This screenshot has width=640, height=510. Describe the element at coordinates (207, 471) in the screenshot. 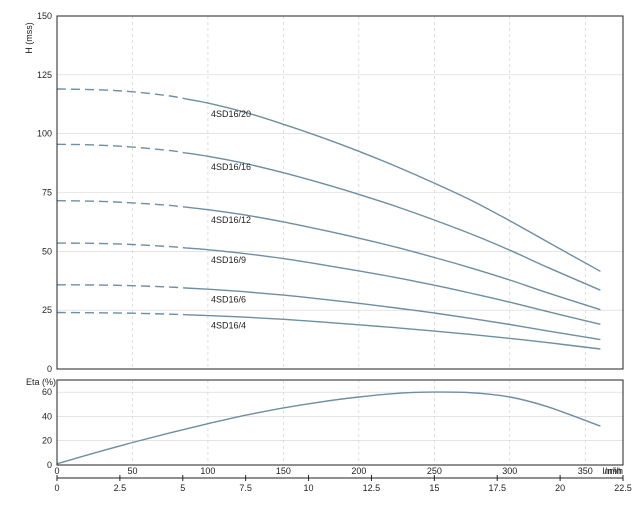

I see `x-tick-label-lmin: 100` at that location.